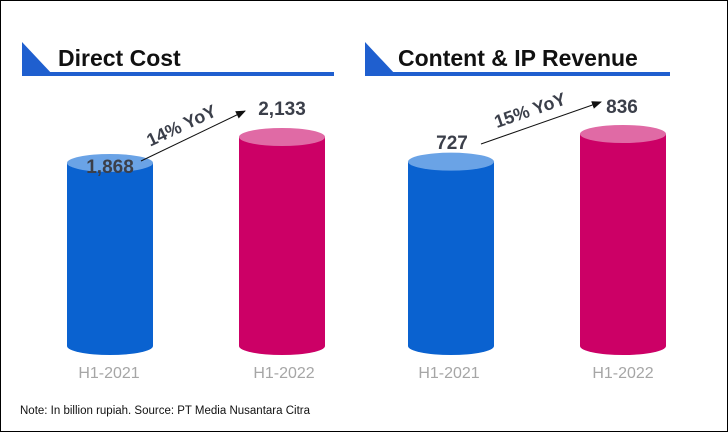 Image resolution: width=728 pixels, height=433 pixels. I want to click on panel-title: Direct Cost, so click(119, 58).